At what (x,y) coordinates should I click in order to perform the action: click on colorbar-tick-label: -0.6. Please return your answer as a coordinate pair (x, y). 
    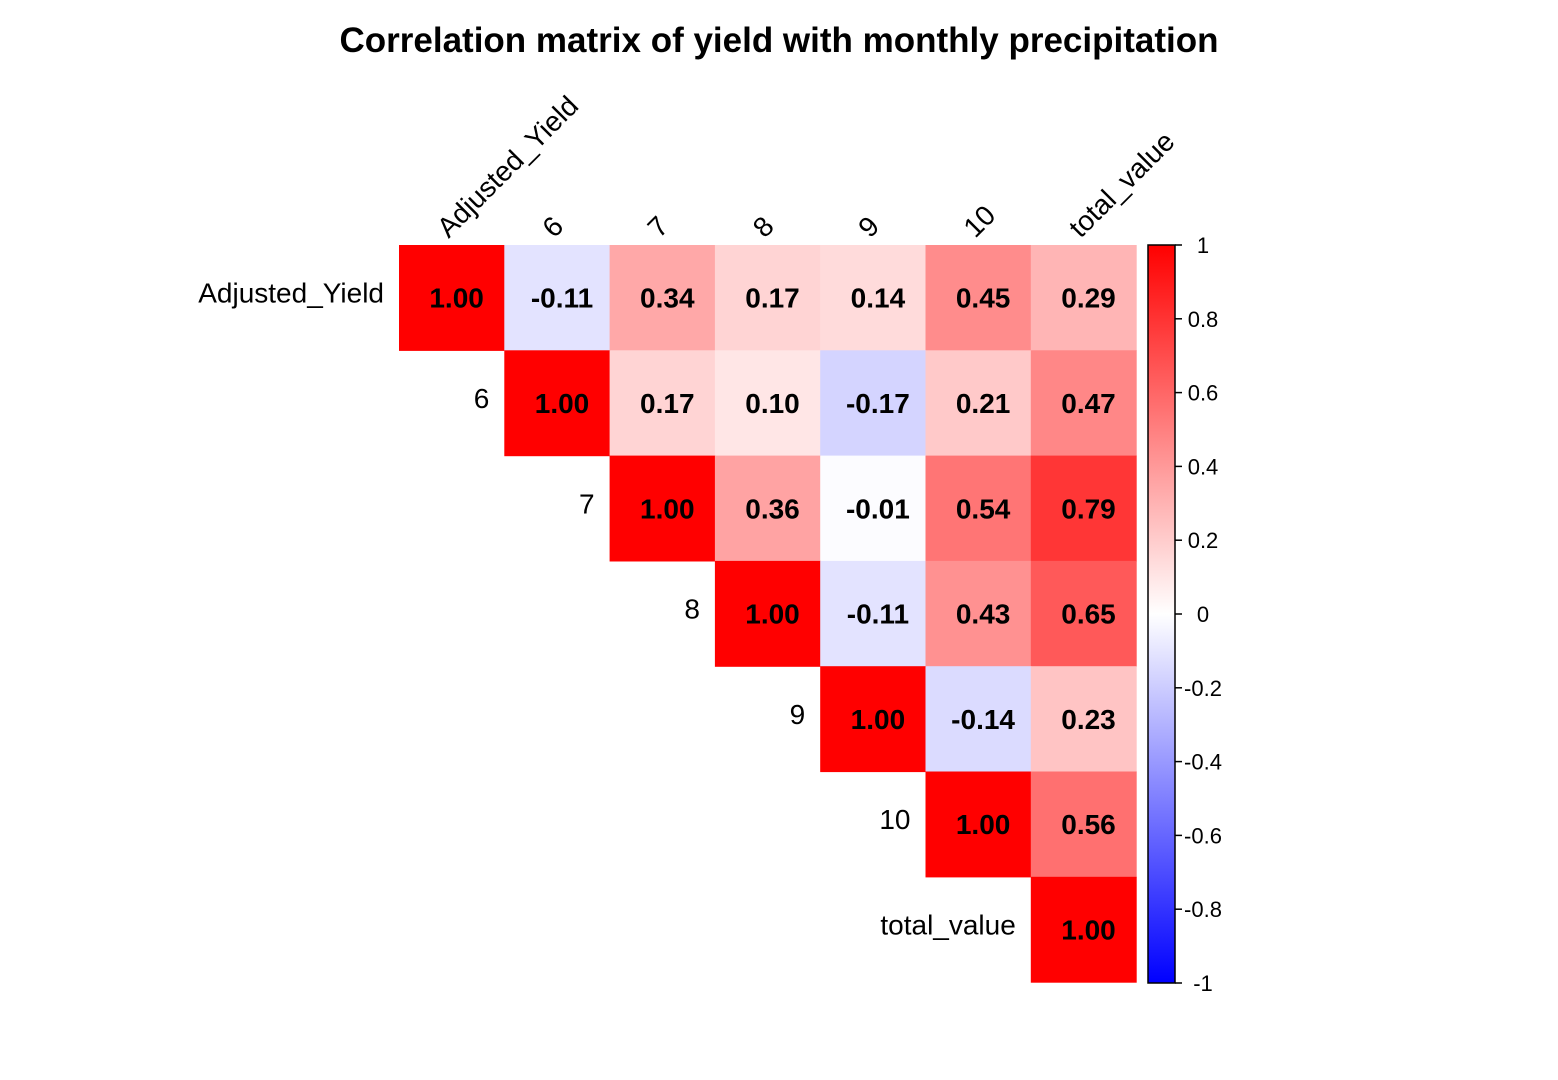
    Looking at the image, I should click on (1203, 835).